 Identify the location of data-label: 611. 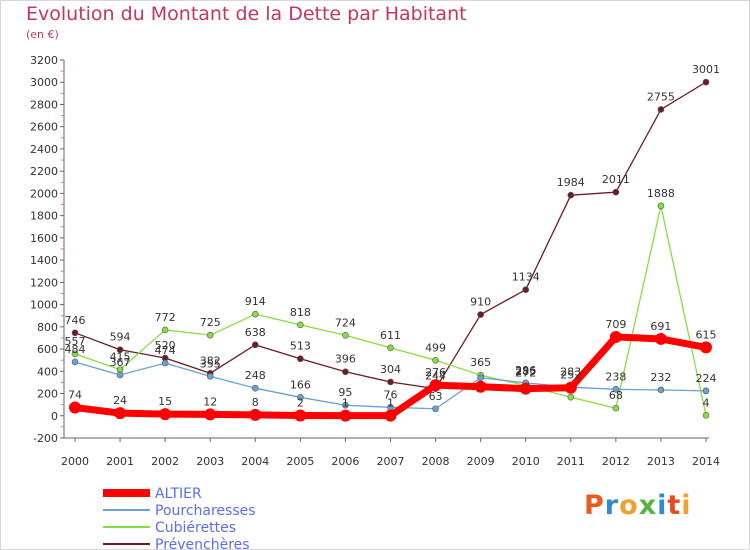
(390, 335).